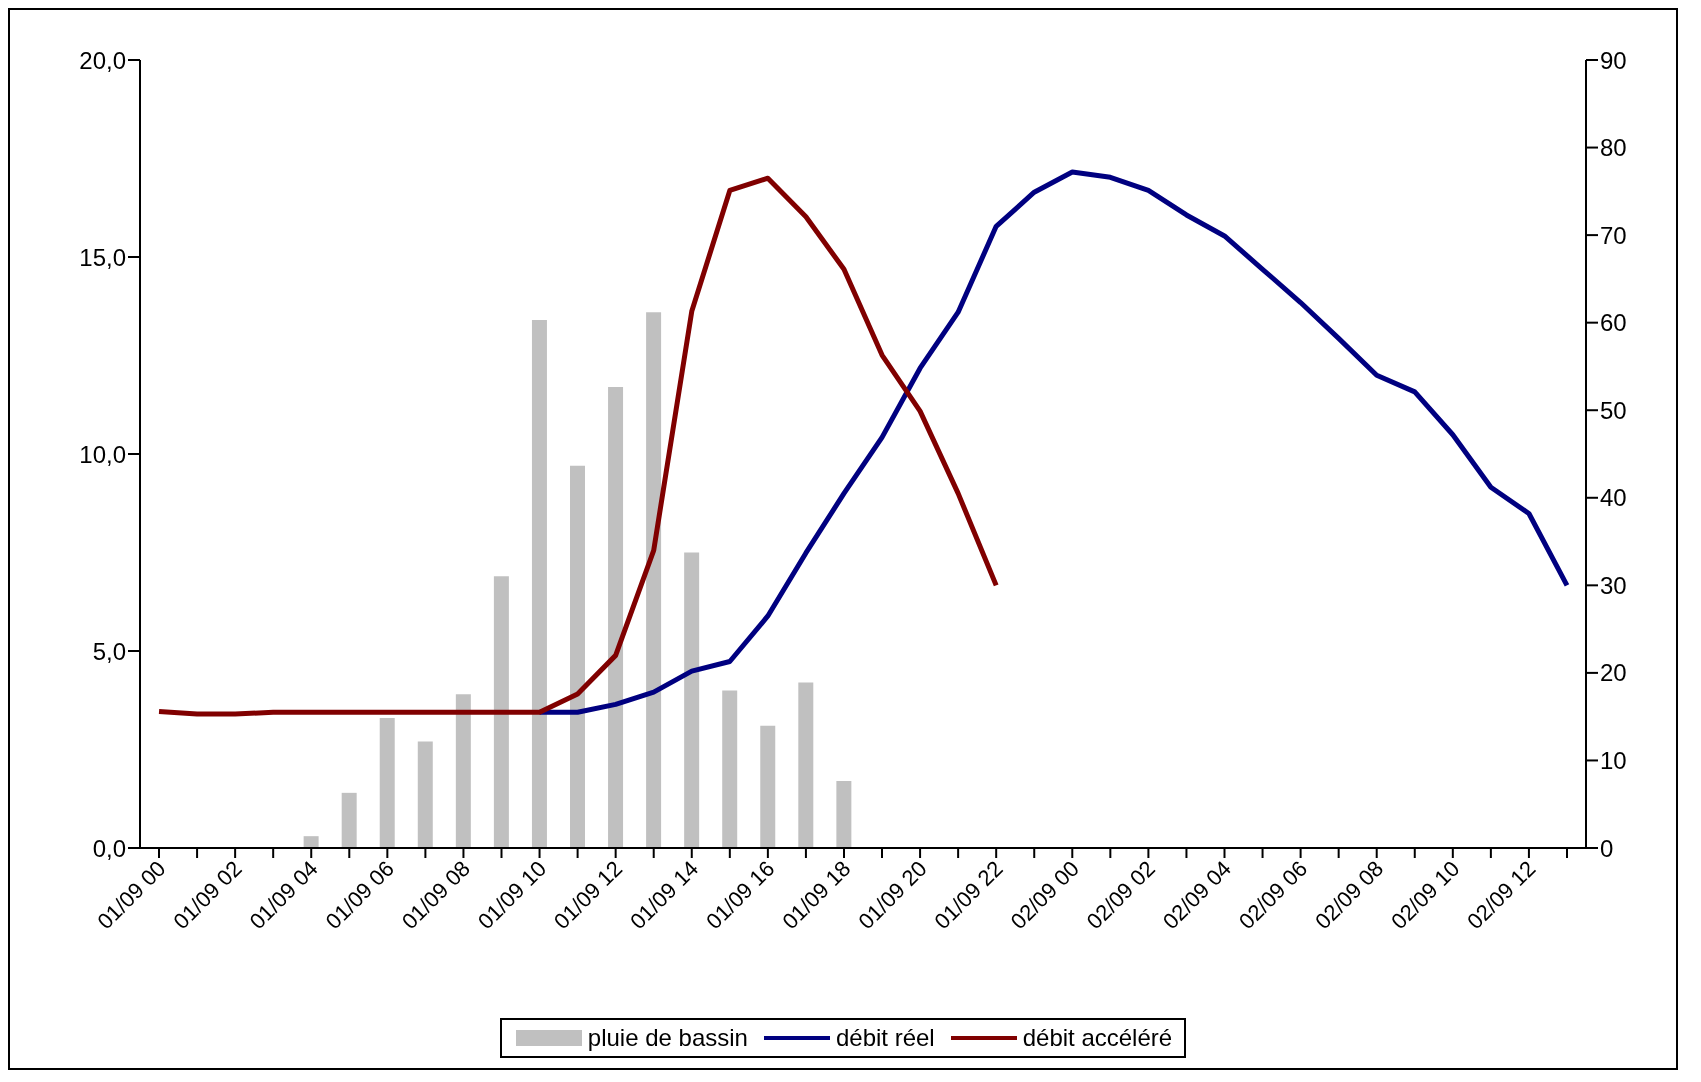  Describe the element at coordinates (1613, 498) in the screenshot. I see `y2-tick-label: 40` at that location.